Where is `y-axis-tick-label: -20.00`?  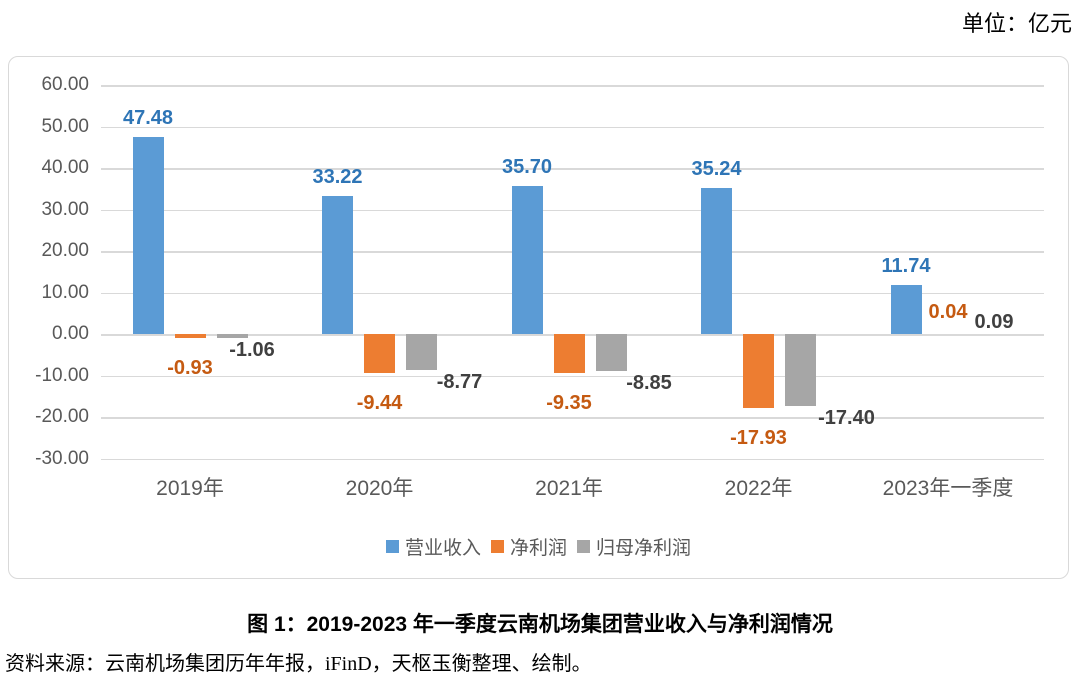
y-axis-tick-label: -20.00 is located at coordinates (62, 416).